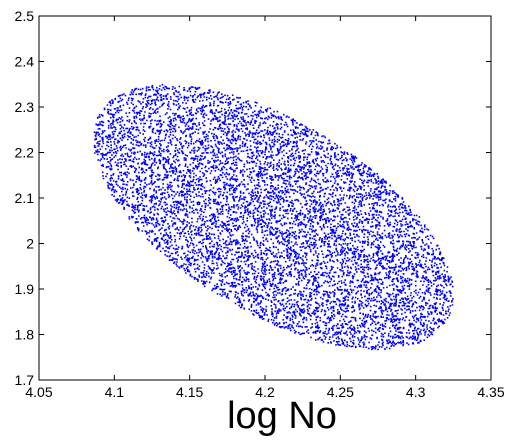  Describe the element at coordinates (25, 289) in the screenshot. I see `y-tick-label: 1.9` at that location.